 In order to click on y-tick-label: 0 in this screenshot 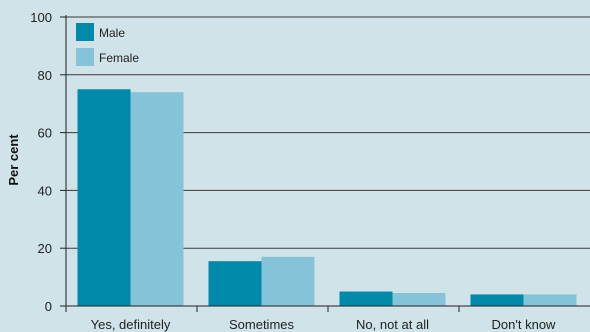, I will do `click(48, 306)`.